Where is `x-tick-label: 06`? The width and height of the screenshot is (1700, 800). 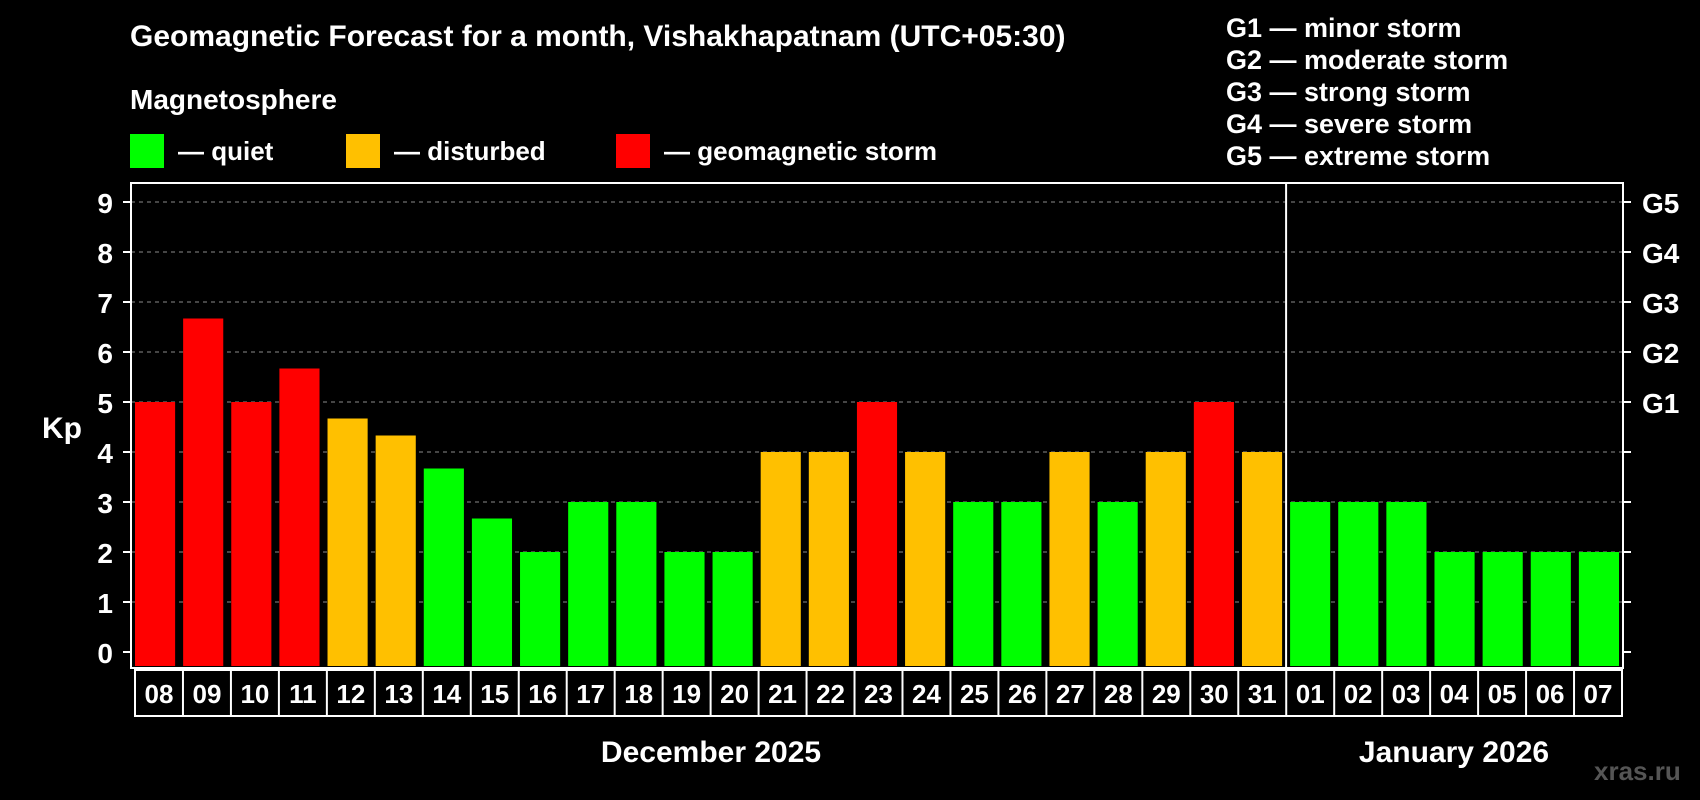
x-tick-label: 06 is located at coordinates (1550, 694).